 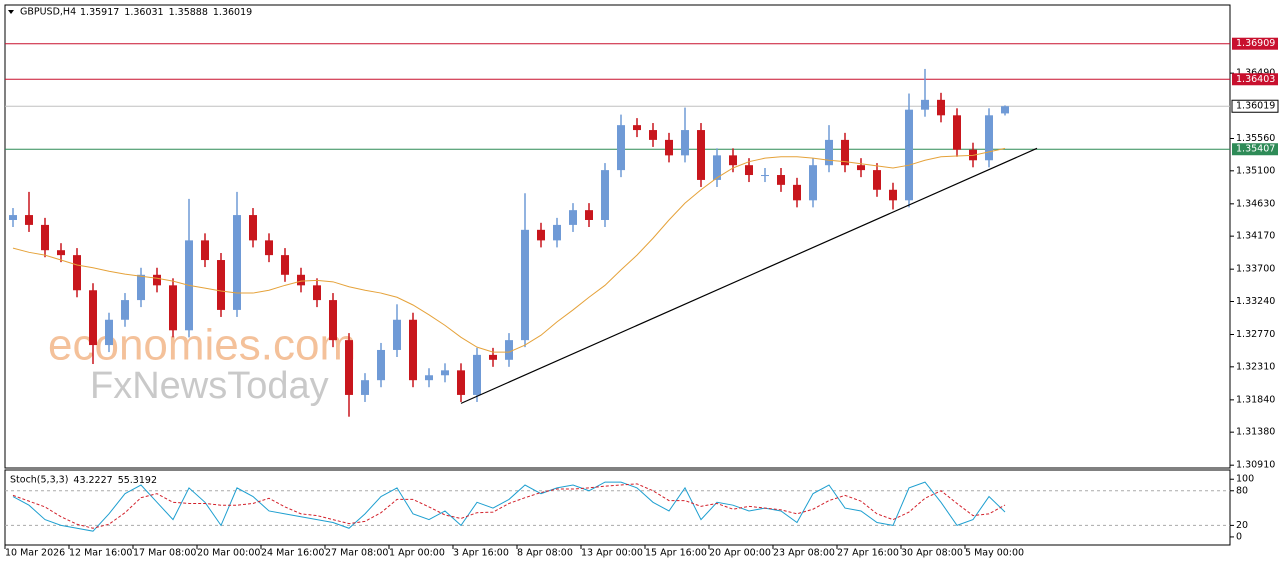 What do you see at coordinates (48, 12) in the screenshot?
I see `symbol-title: GBPUSD,H4` at bounding box center [48, 12].